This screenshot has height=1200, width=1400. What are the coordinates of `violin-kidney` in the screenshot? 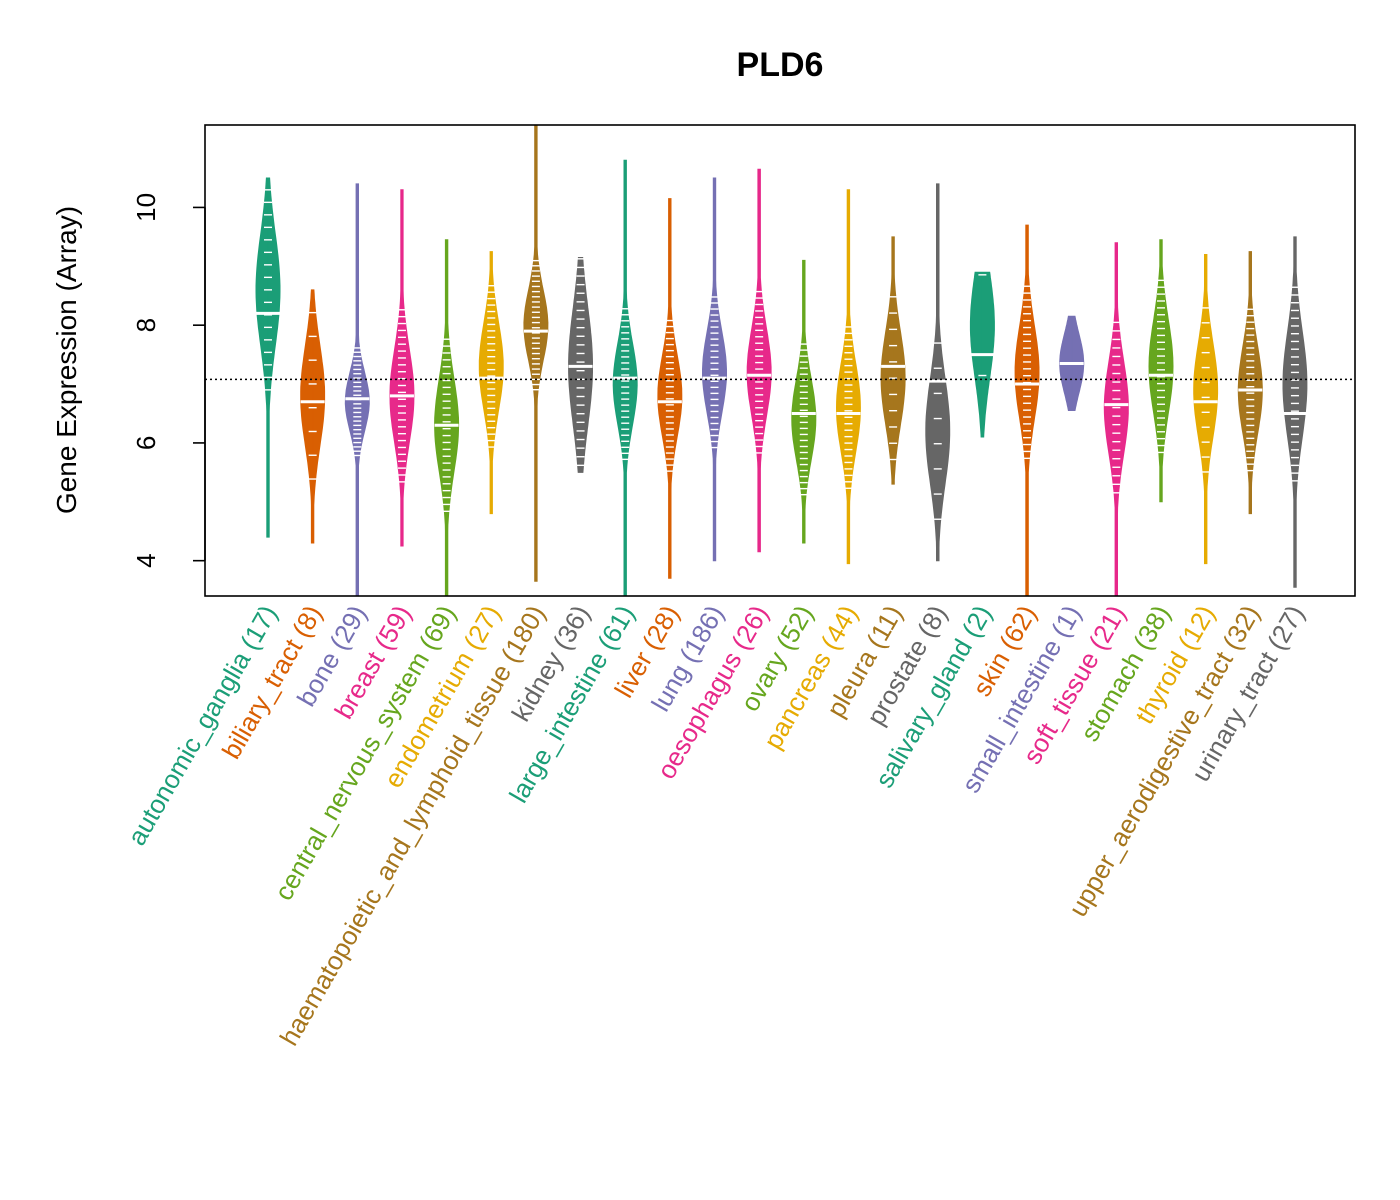 It's located at (580, 365).